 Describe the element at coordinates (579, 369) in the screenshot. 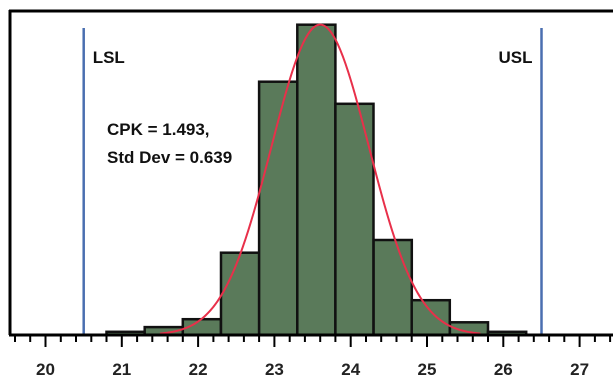

I see `x-tick-label-27: 27` at that location.